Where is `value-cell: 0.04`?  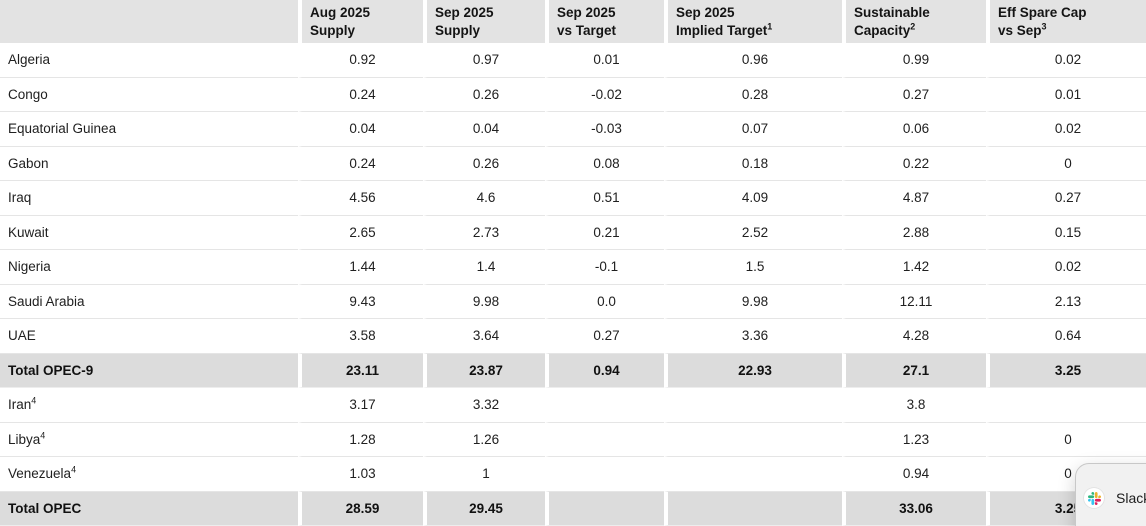
value-cell: 0.04 is located at coordinates (360, 129).